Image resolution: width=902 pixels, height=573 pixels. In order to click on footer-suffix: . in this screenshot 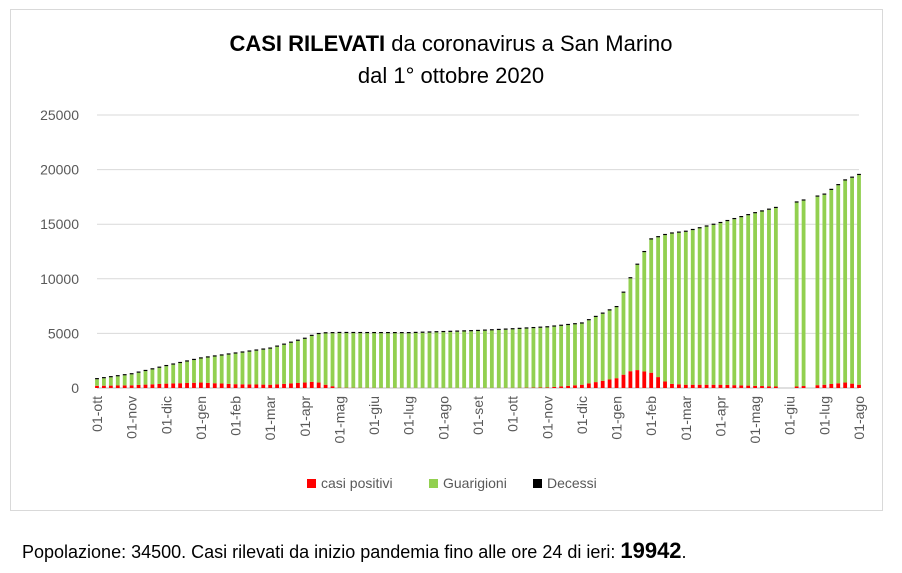, I will do `click(684, 552)`.